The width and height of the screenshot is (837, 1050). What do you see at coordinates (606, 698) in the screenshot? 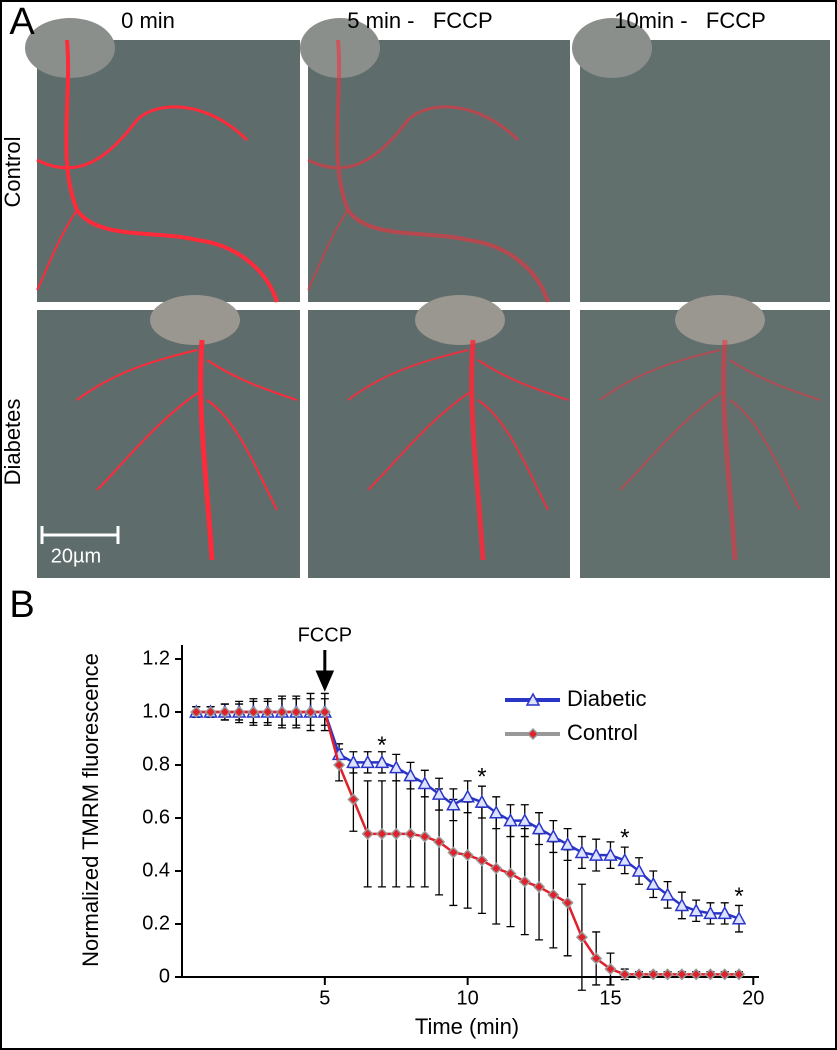
I see `legend-label: Diabetic` at bounding box center [606, 698].